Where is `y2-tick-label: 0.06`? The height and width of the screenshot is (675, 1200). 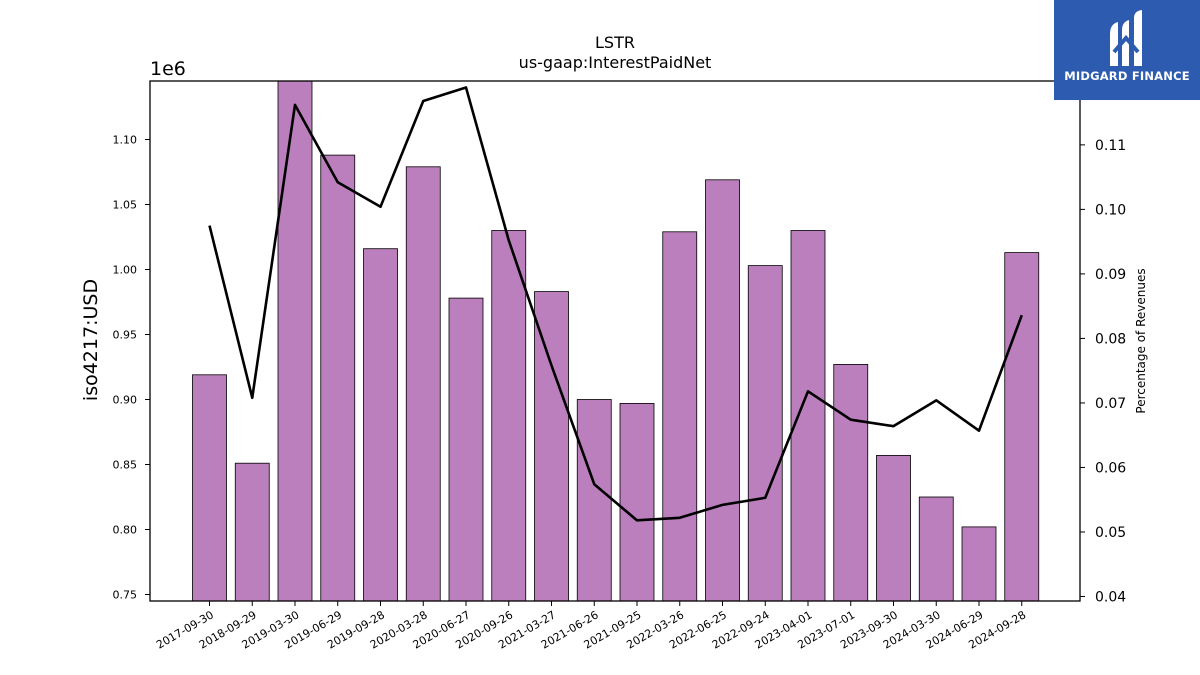 y2-tick-label: 0.06 is located at coordinates (1110, 468).